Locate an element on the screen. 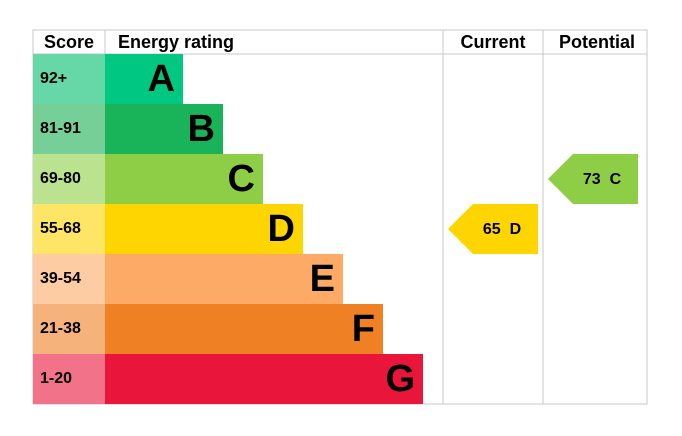 This screenshot has width=682, height=436. current-label: 65 D is located at coordinates (502, 229).